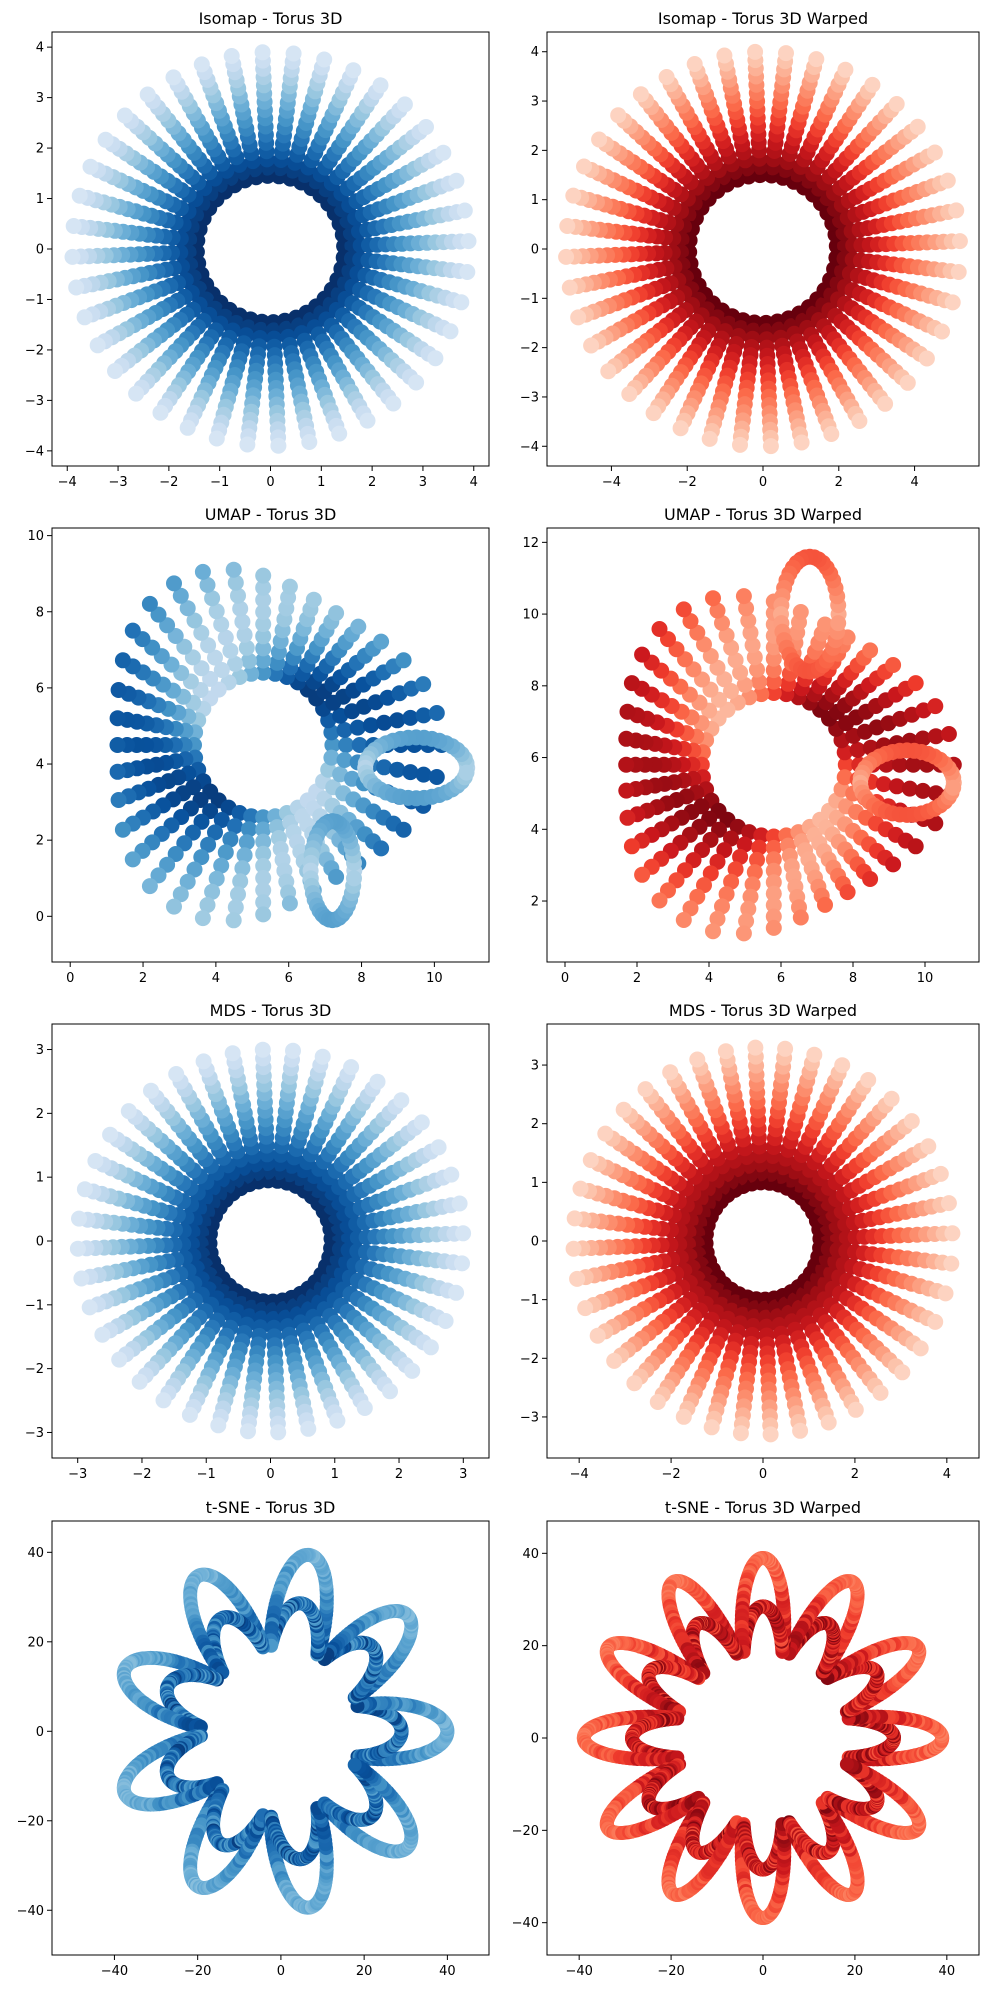  What do you see at coordinates (361, 978) in the screenshot?
I see `x-tick-label: 8` at bounding box center [361, 978].